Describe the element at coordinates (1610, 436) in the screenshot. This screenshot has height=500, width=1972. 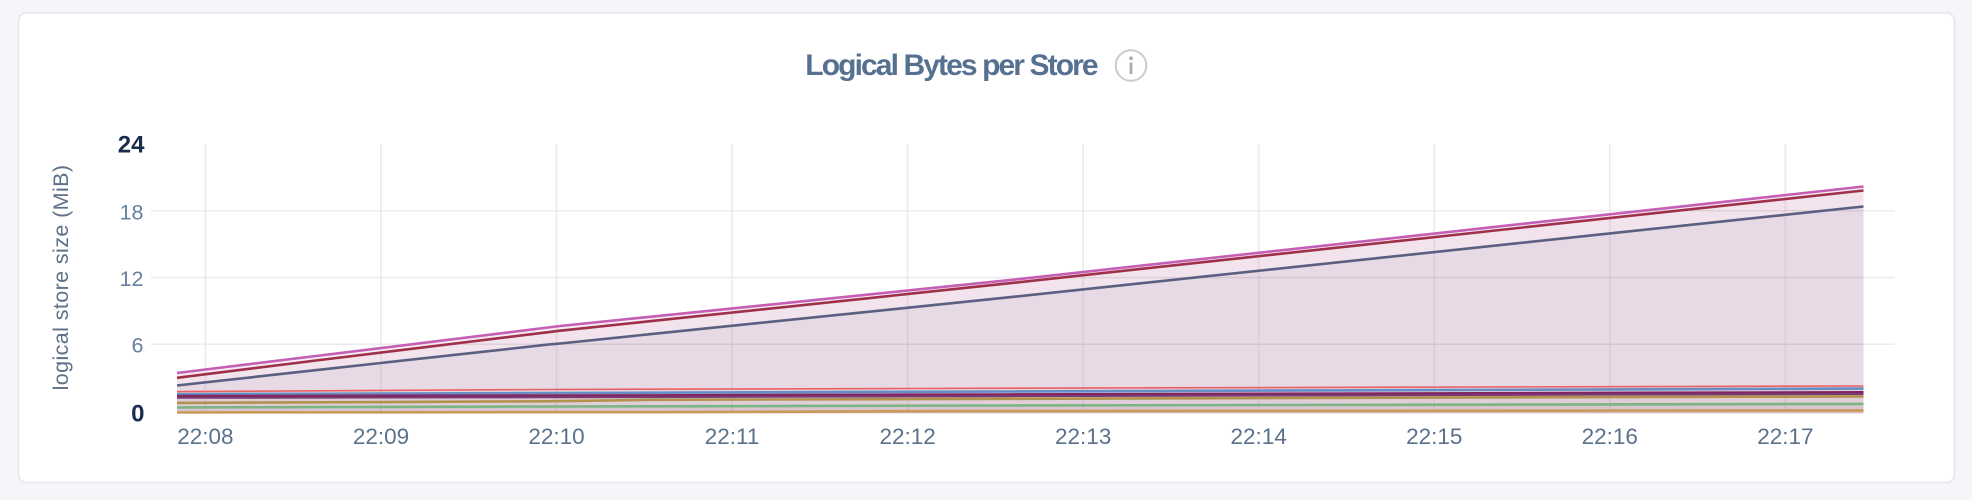
I see `svg-text: 22:16` at that location.